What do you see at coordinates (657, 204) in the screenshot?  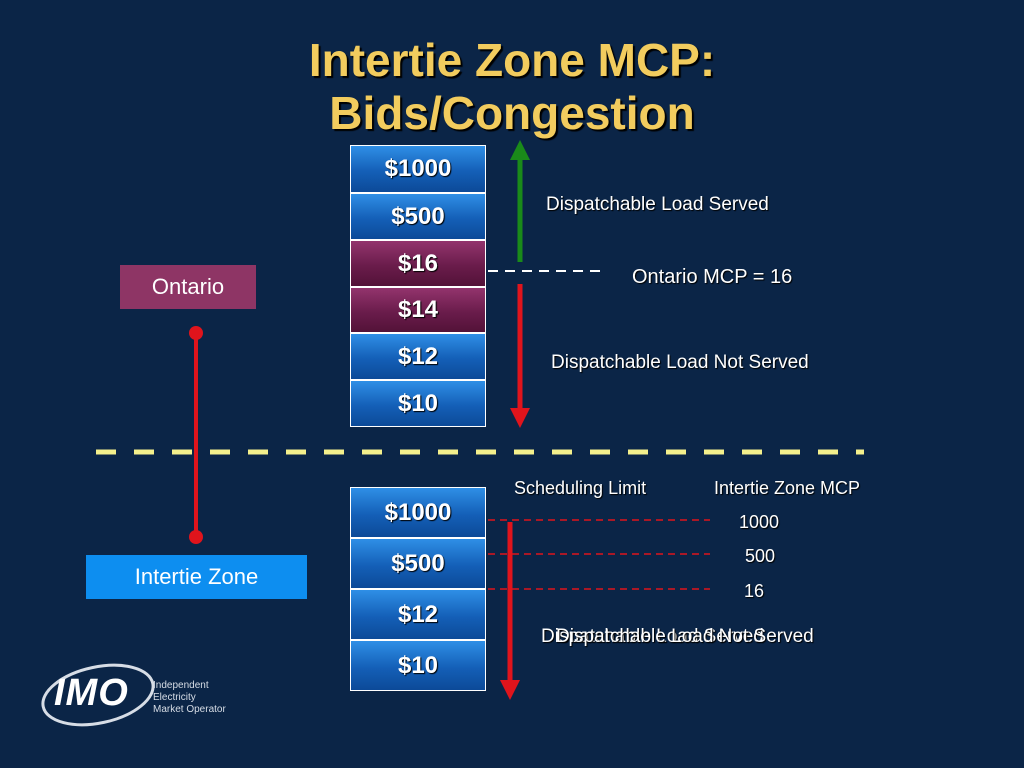 I see `served-label: Dispatchable Load Served` at bounding box center [657, 204].